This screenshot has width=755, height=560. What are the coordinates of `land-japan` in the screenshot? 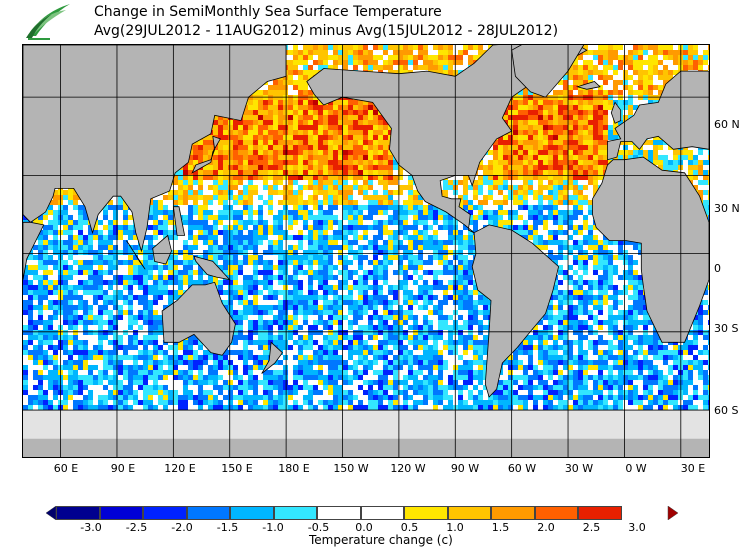 It's located at (206, 154).